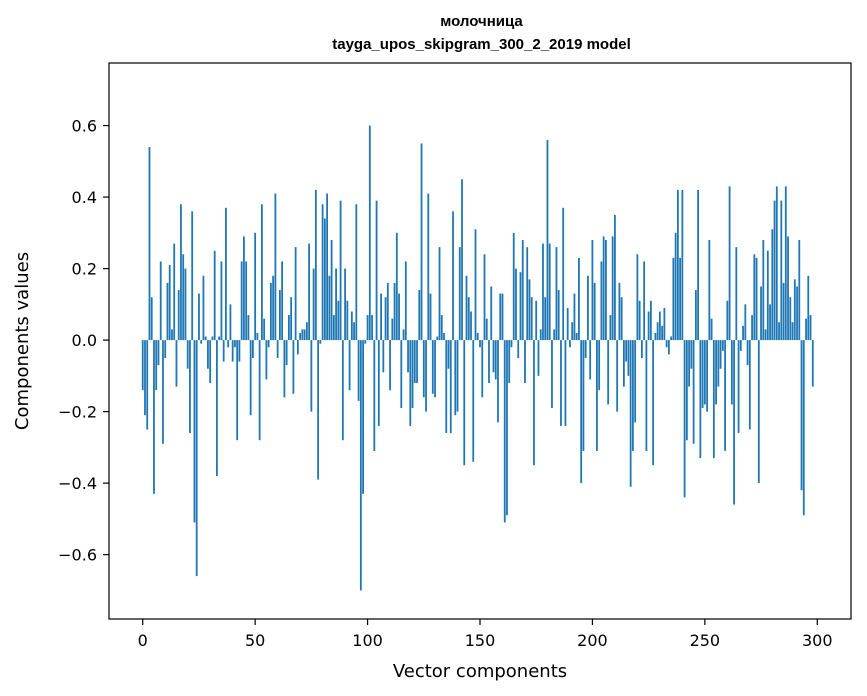 This screenshot has height=696, width=867. Describe the element at coordinates (22, 341) in the screenshot. I see `y-axis-label: Components values` at that location.